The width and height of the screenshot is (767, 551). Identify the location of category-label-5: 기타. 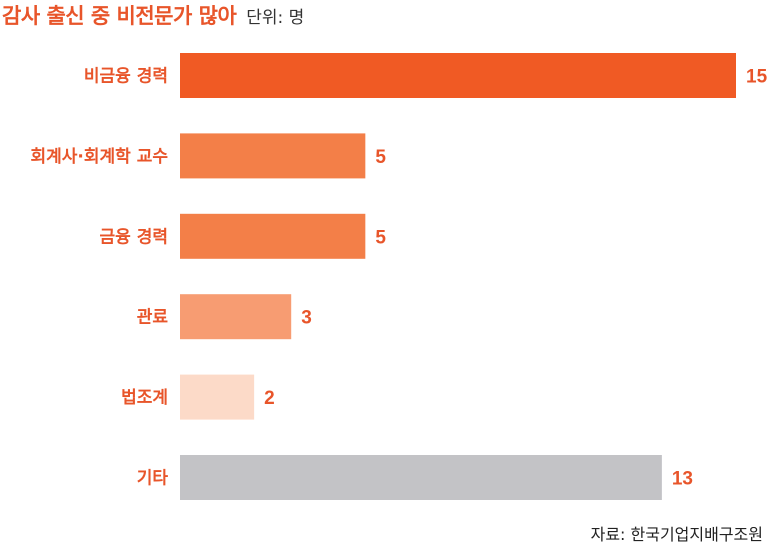
(153, 479).